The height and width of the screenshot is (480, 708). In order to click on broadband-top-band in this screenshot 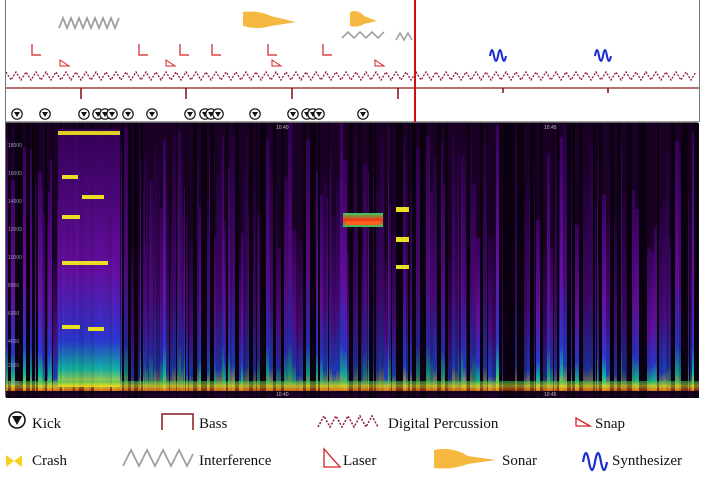, I will do `click(89, 133)`.